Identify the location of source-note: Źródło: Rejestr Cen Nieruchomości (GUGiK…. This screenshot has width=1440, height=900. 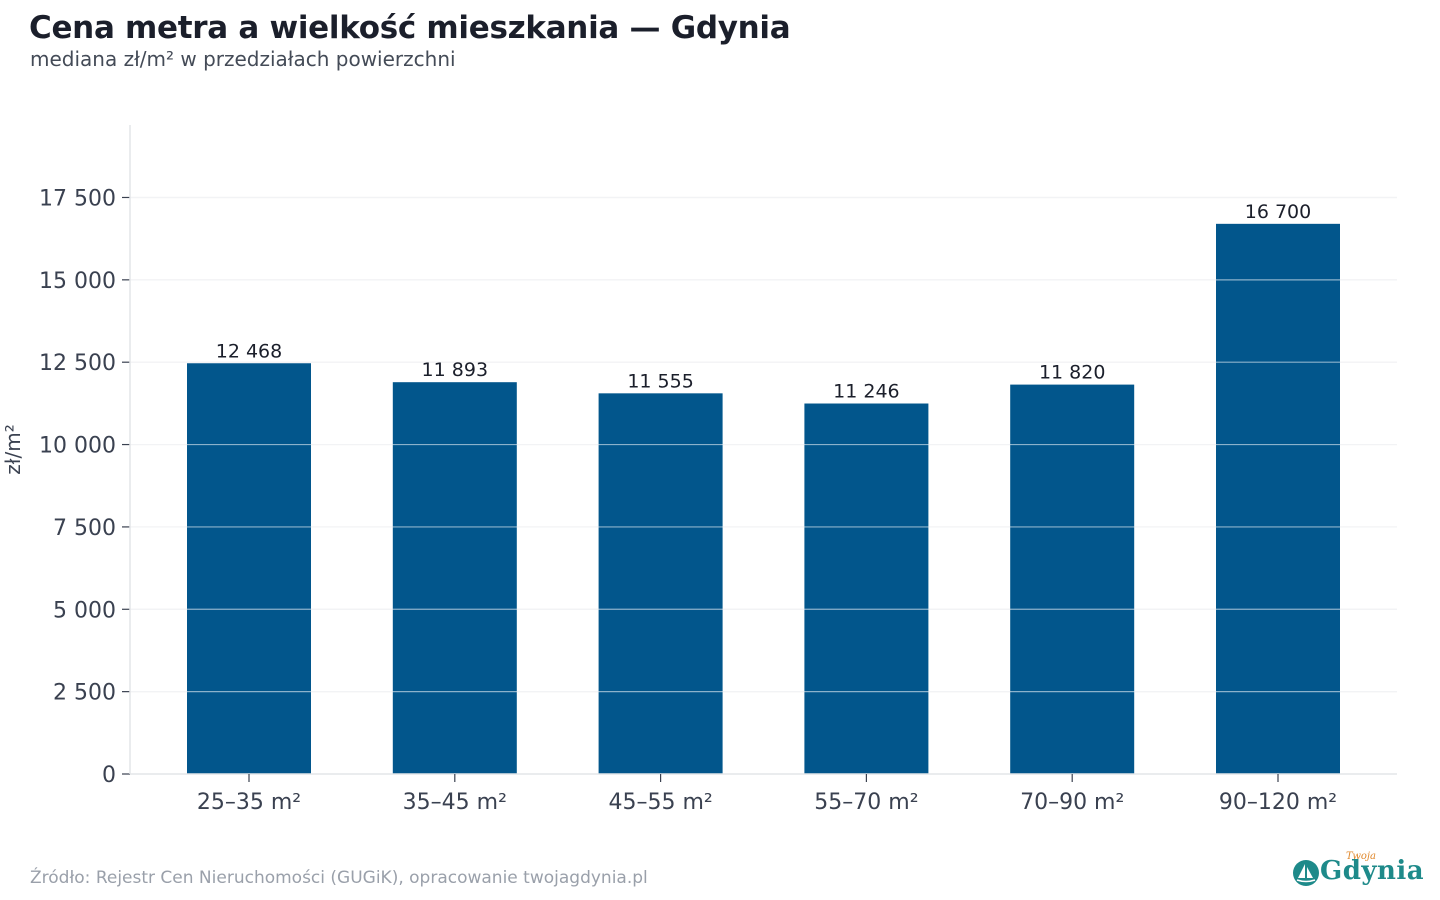
(339, 878).